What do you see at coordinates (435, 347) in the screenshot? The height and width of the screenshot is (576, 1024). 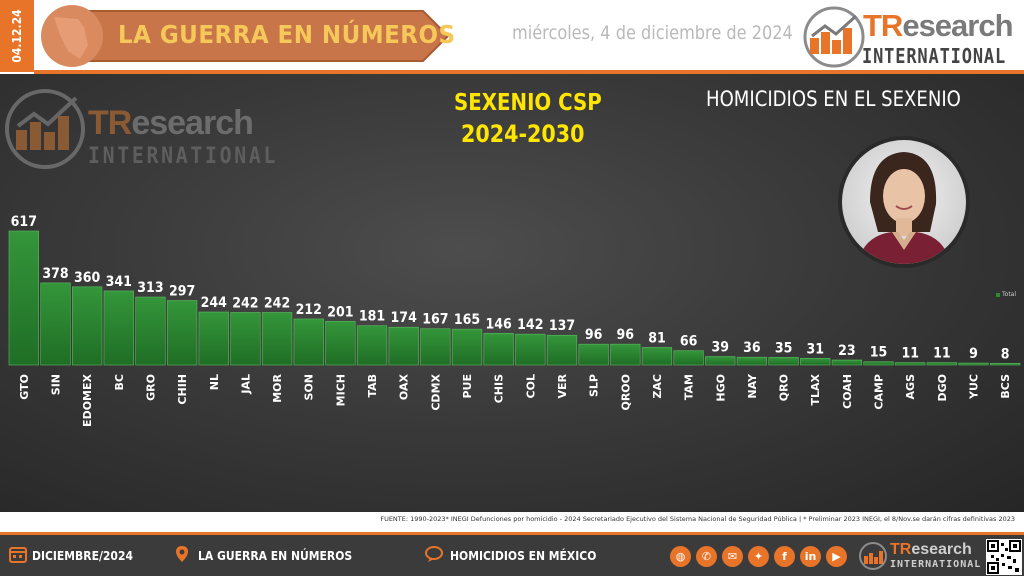 I see `bar-cdmx` at bounding box center [435, 347].